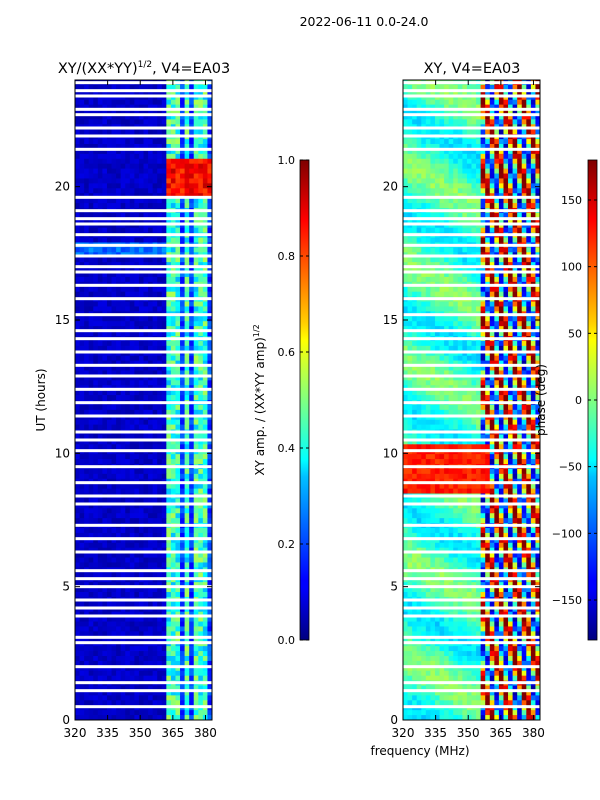  I want to click on amp-flag-gap, so click(143, 389).